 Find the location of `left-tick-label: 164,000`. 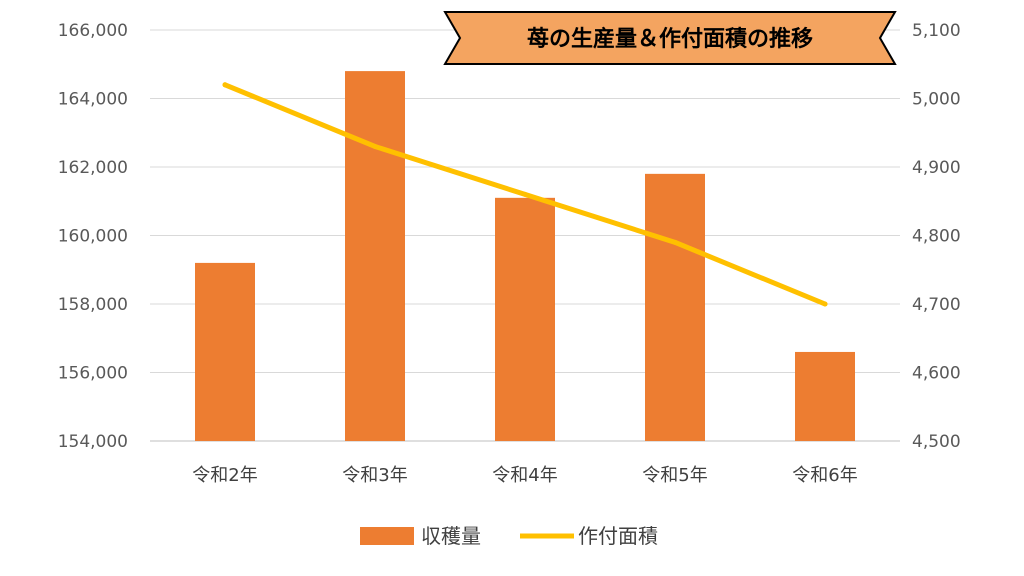

left-tick-label: 164,000 is located at coordinates (93, 100).